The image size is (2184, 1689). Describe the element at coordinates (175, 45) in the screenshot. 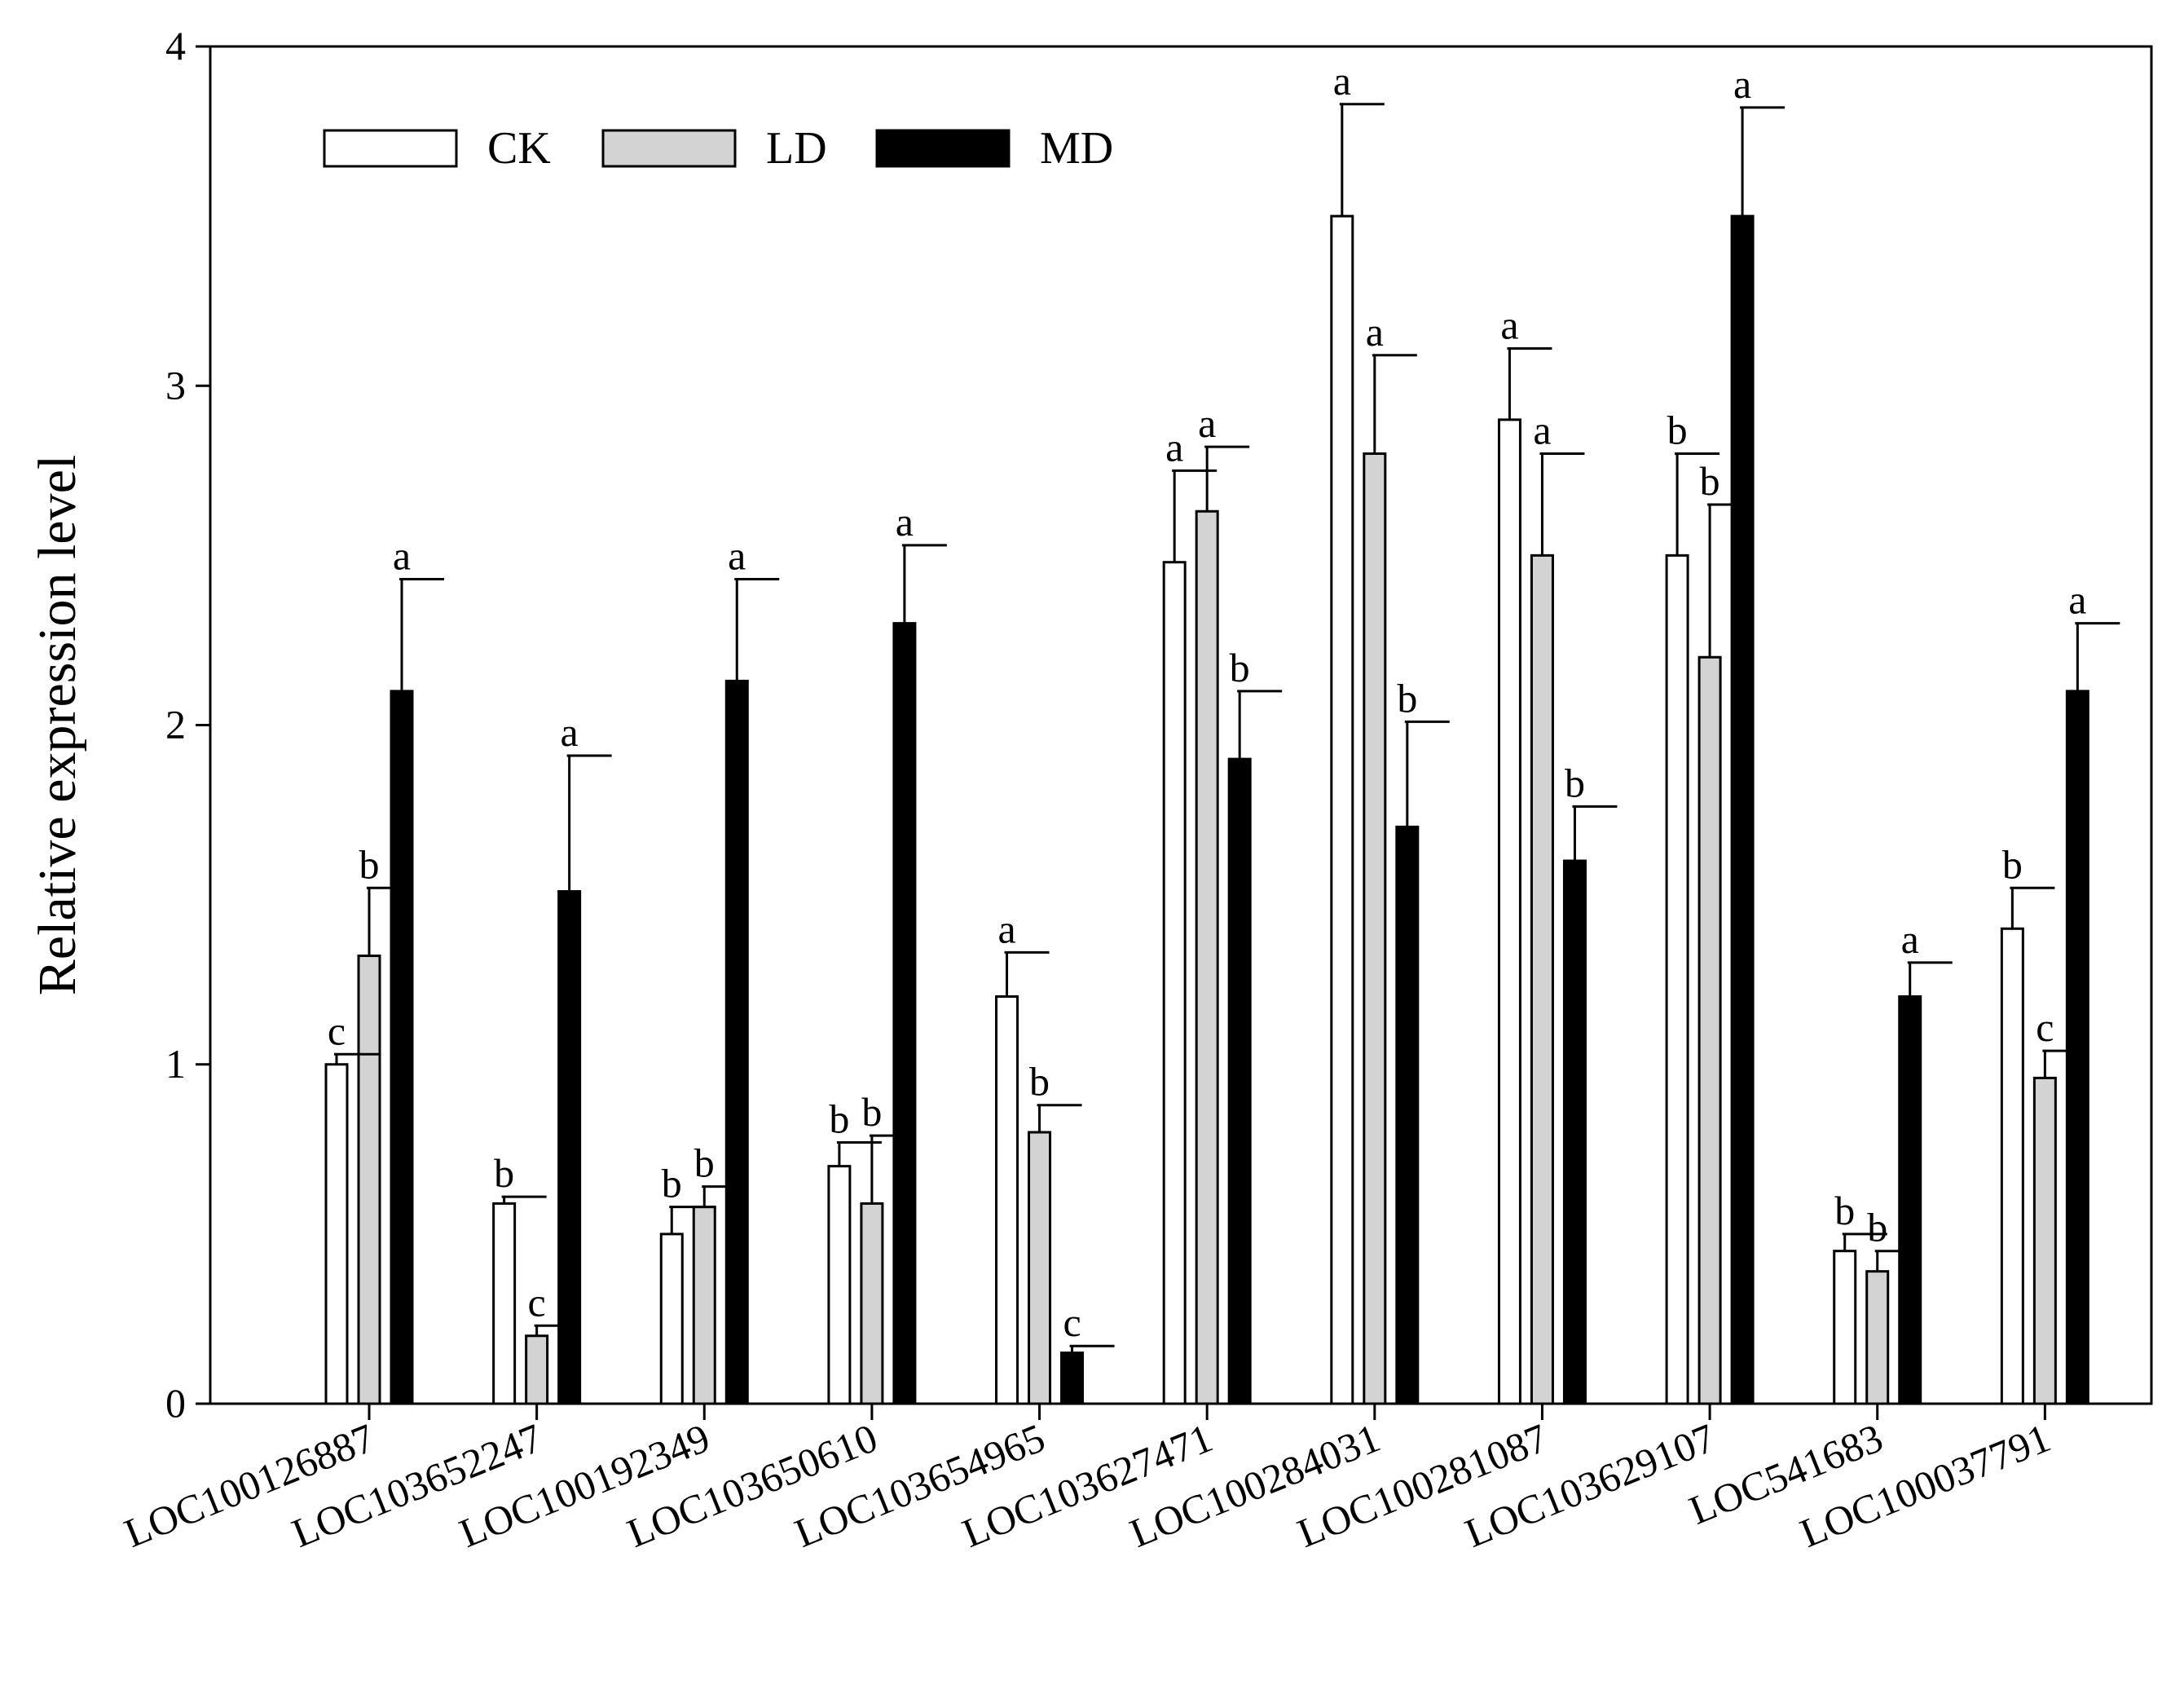

I see `y-tick-label: 4` at that location.